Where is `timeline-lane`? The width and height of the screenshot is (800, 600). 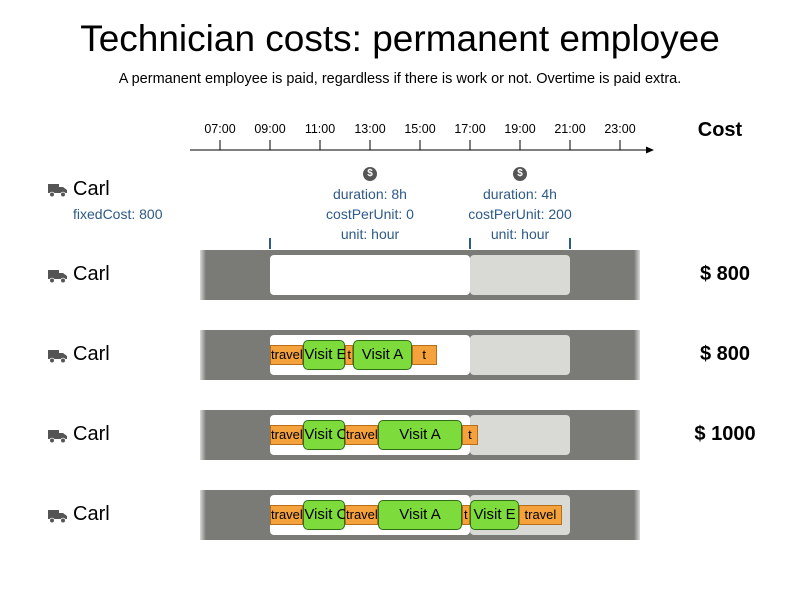
timeline-lane is located at coordinates (420, 275).